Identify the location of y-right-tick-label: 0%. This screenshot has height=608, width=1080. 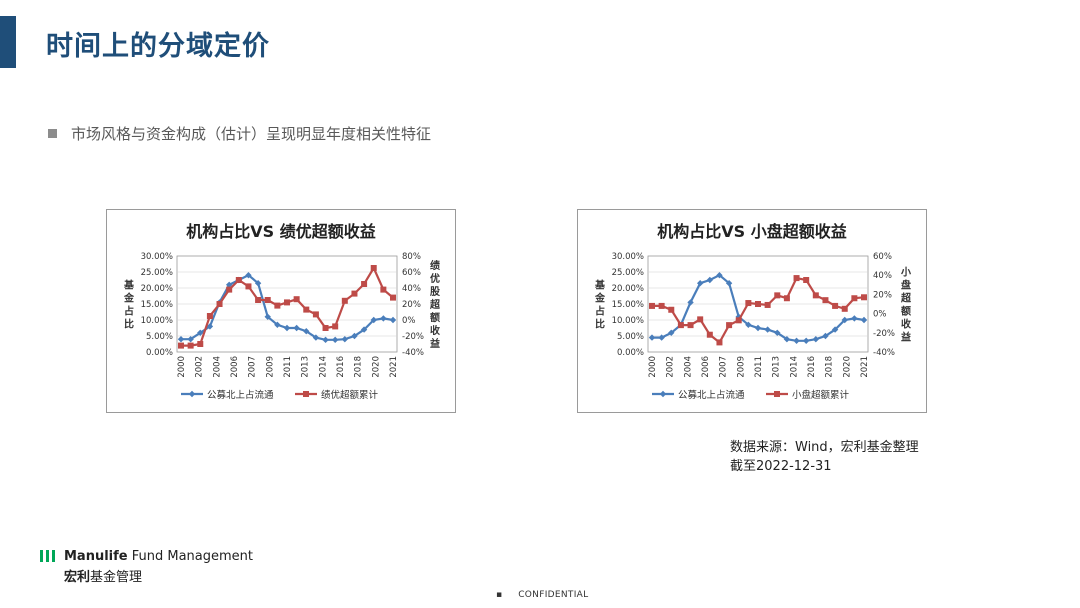
(880, 315).